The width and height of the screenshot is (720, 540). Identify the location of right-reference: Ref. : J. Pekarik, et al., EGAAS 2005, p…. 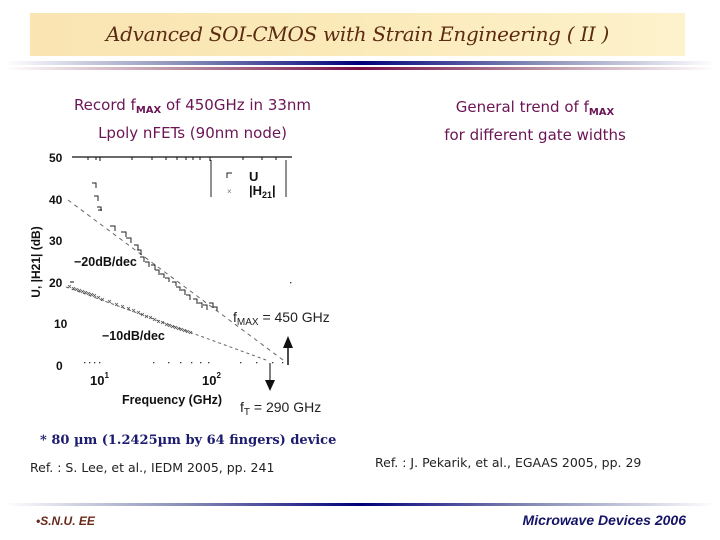
(508, 462).